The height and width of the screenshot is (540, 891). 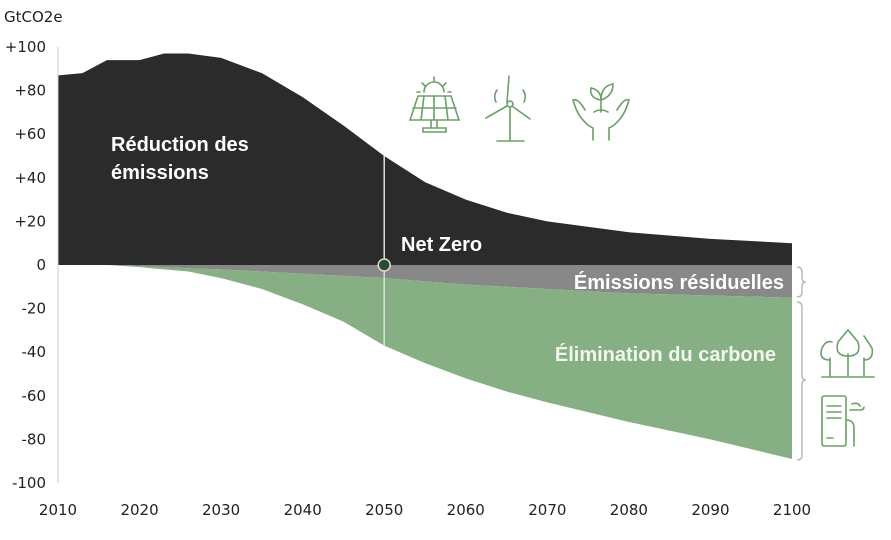 I want to click on y-tick-label: -80, so click(x=34, y=439).